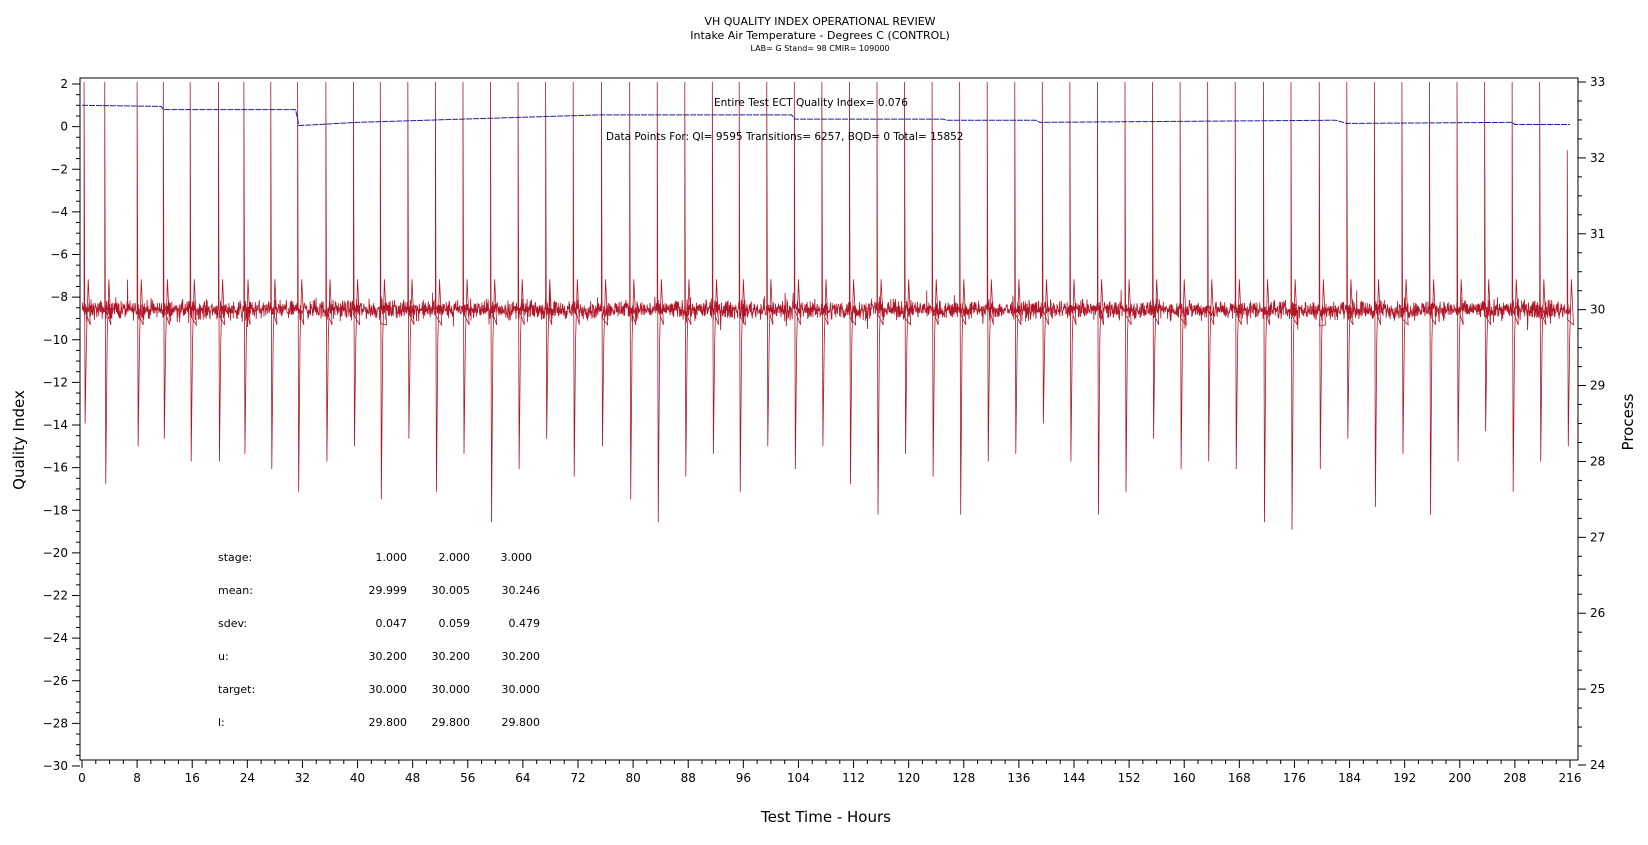  I want to click on y2-tick-label: 33, so click(1597, 82).